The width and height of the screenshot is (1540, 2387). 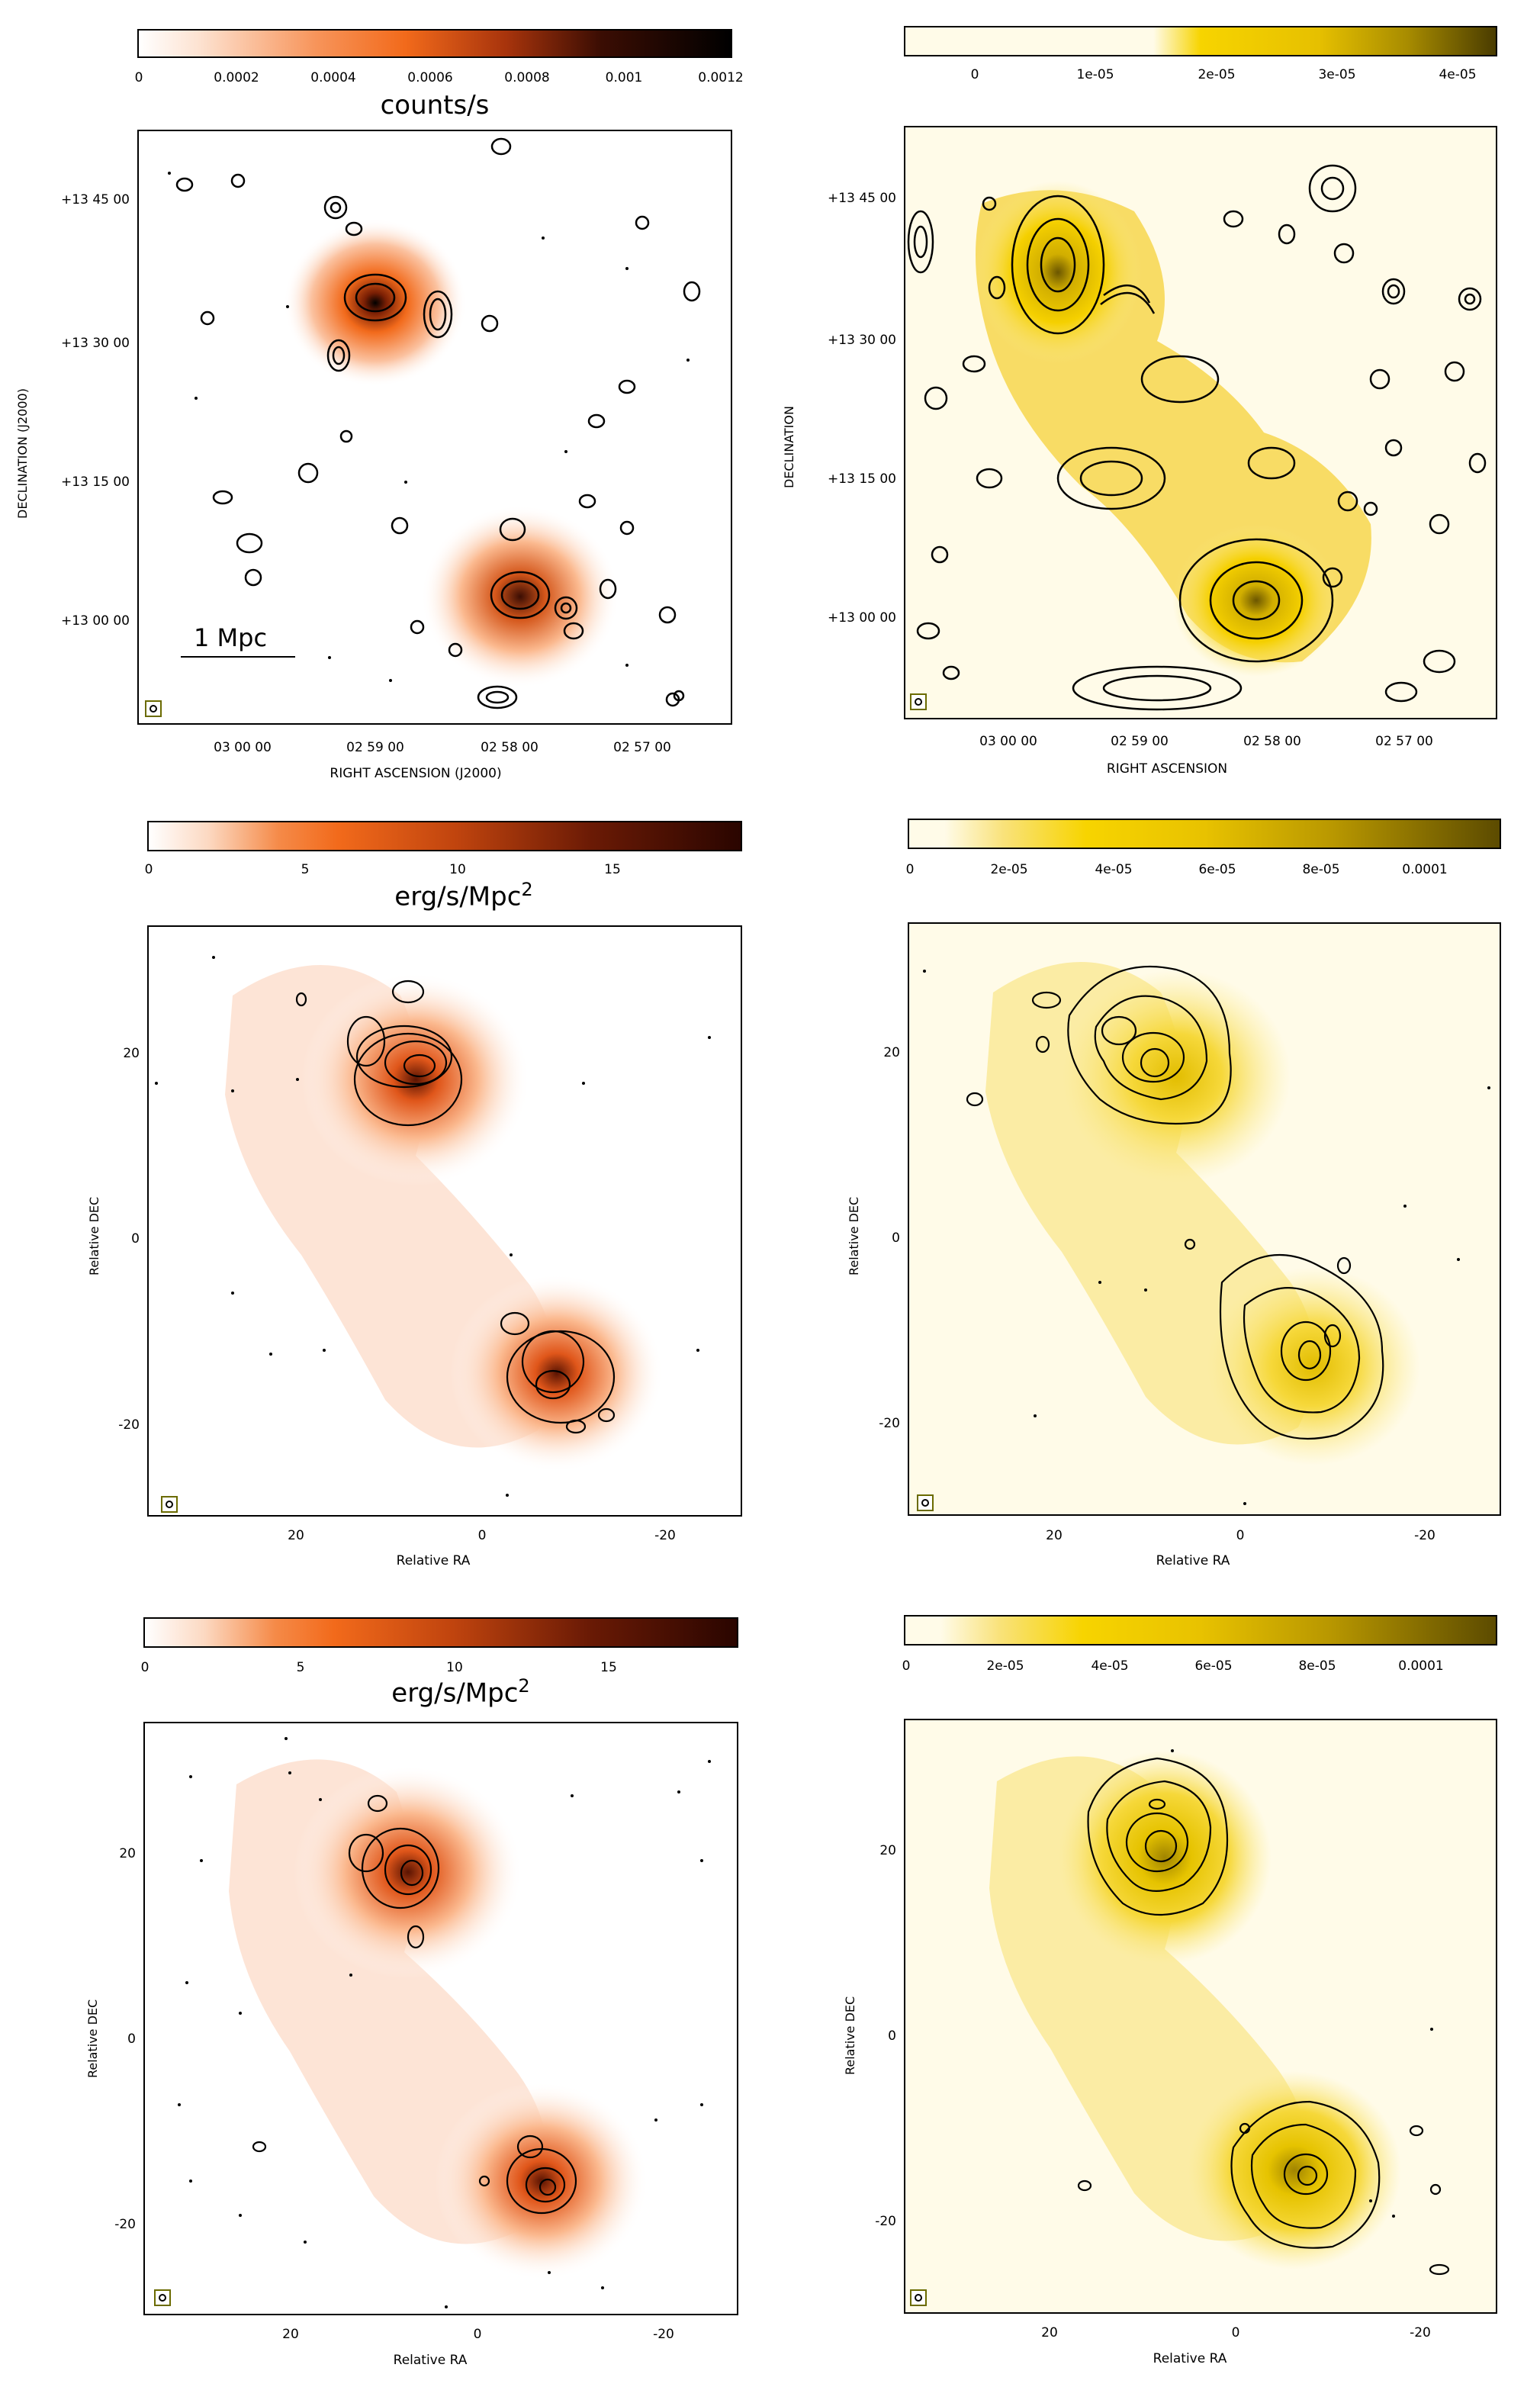 I want to click on colorbar-title-text: erg/s/Mpc, so click(x=455, y=1693).